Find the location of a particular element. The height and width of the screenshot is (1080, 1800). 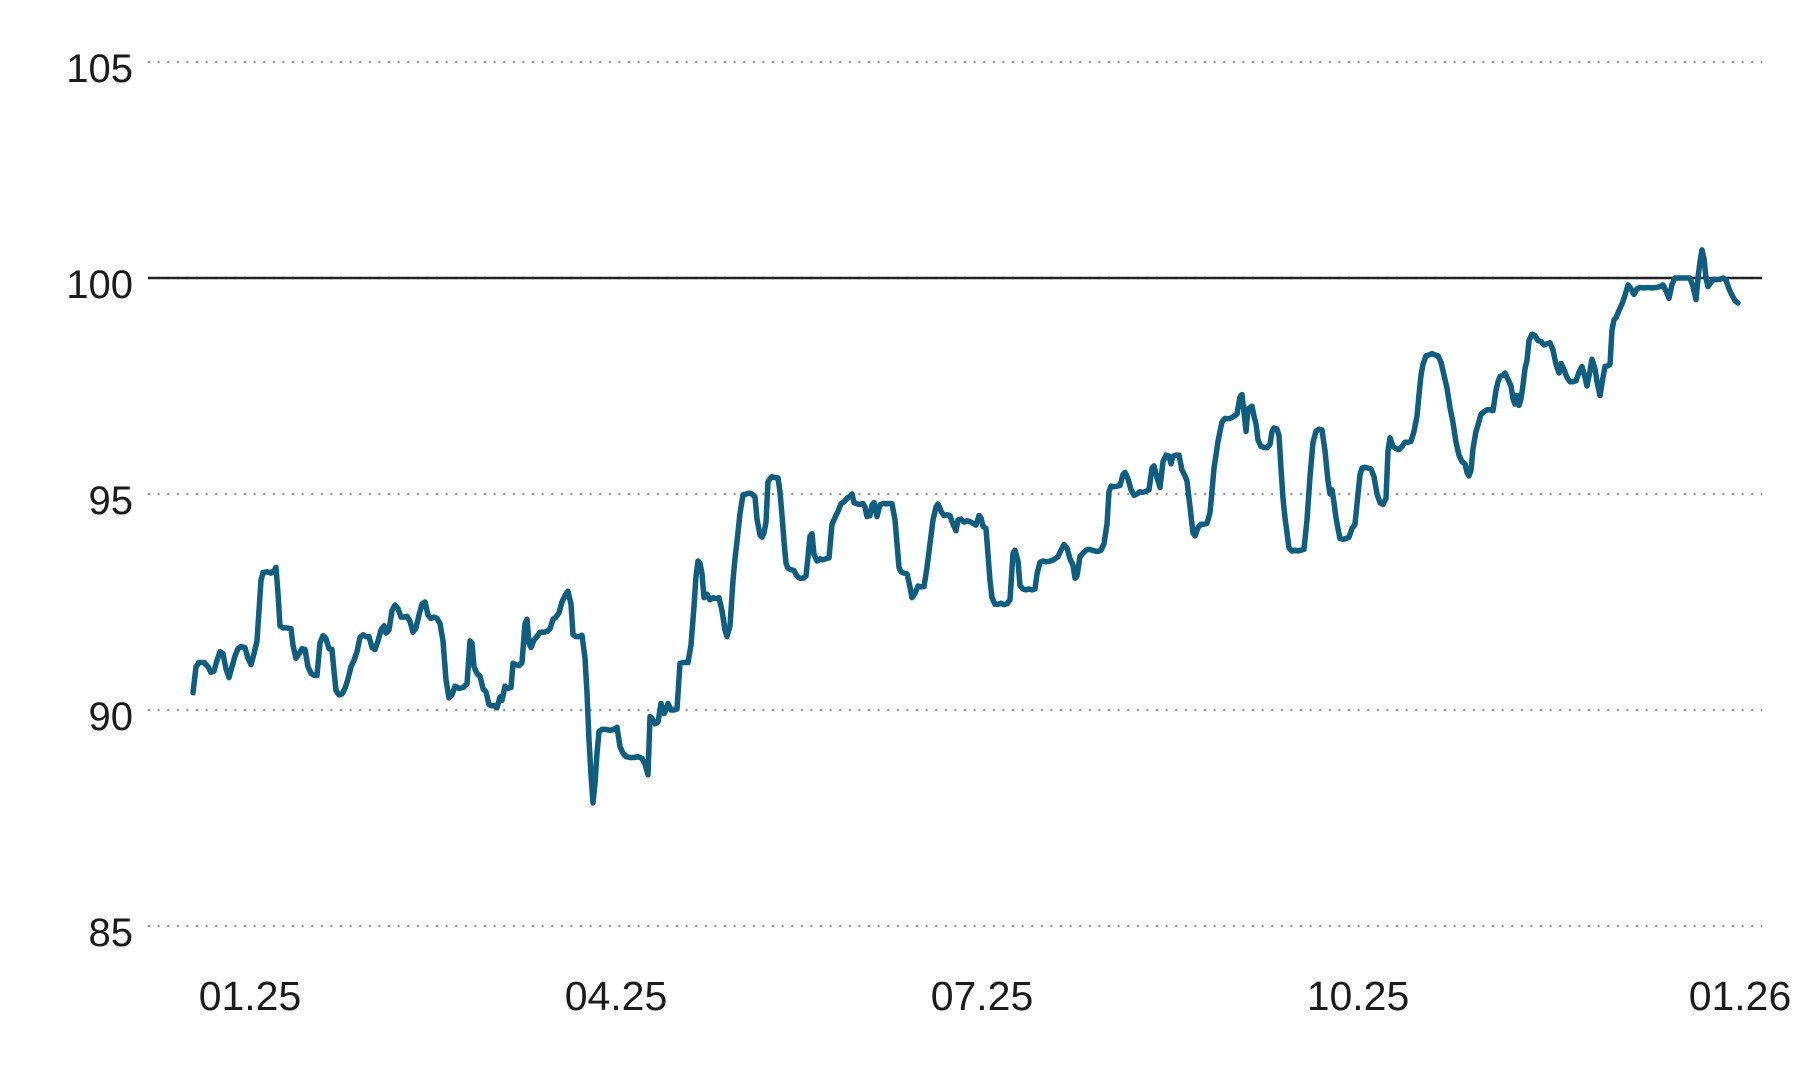

y-tick-label-105: 105 is located at coordinates (99, 69).